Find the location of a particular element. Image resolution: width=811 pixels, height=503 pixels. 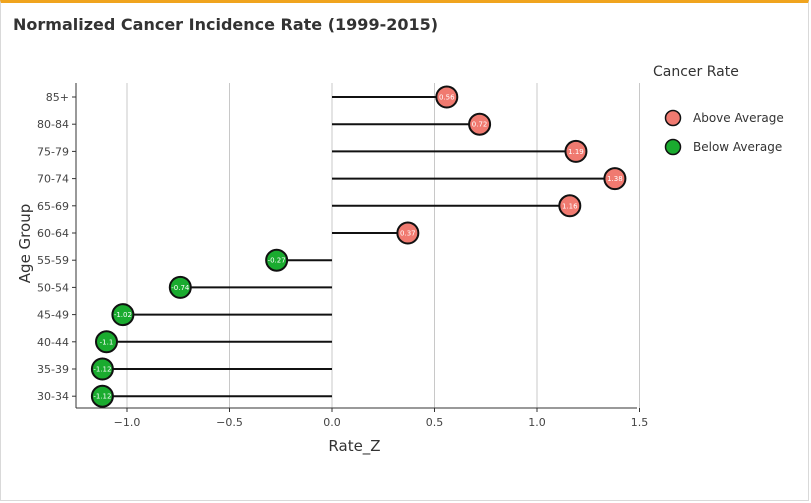

x-axis-title: Rate_Z is located at coordinates (354, 446).